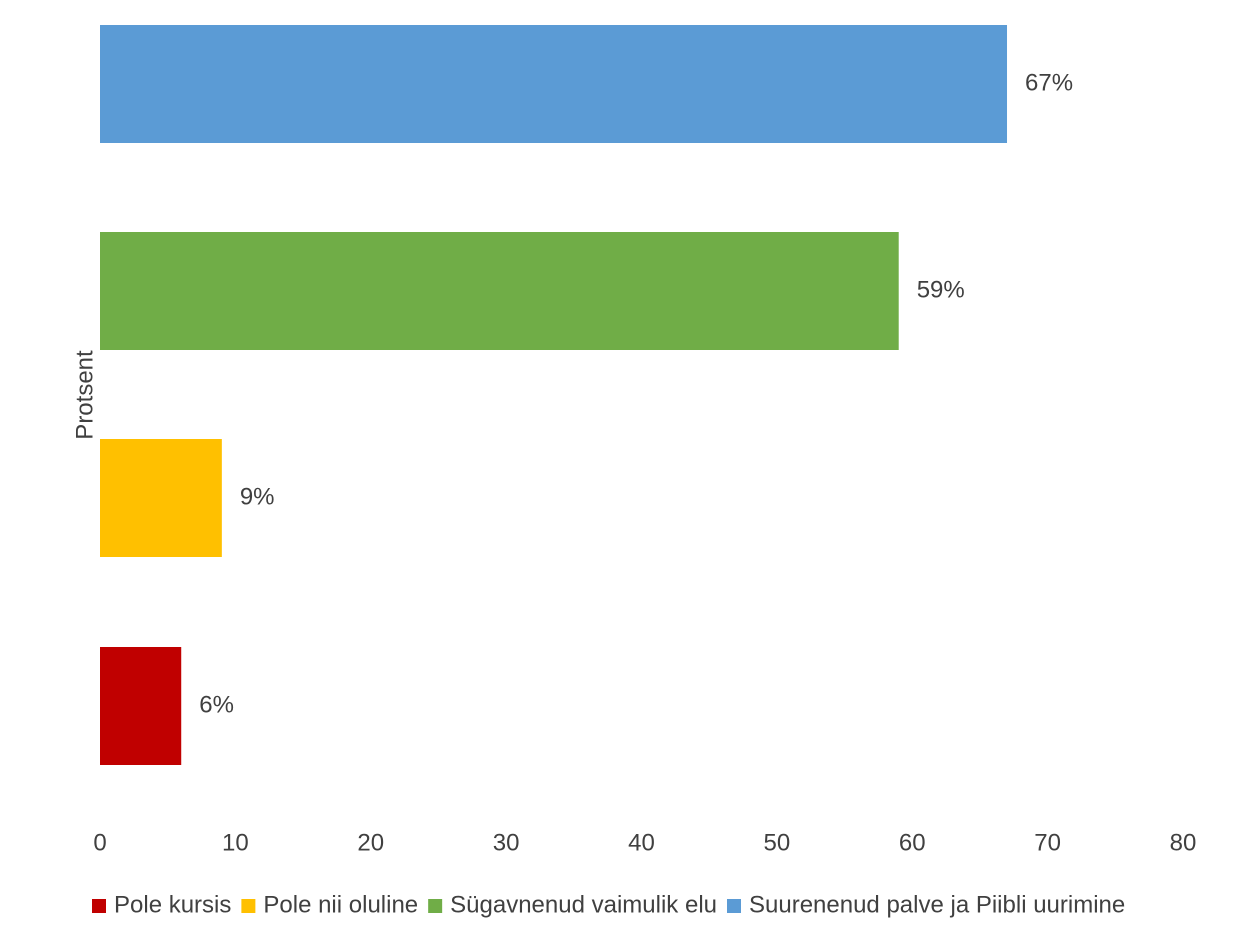 Image resolution: width=1253 pixels, height=936 pixels. I want to click on data-label-3: 67%, so click(1049, 82).